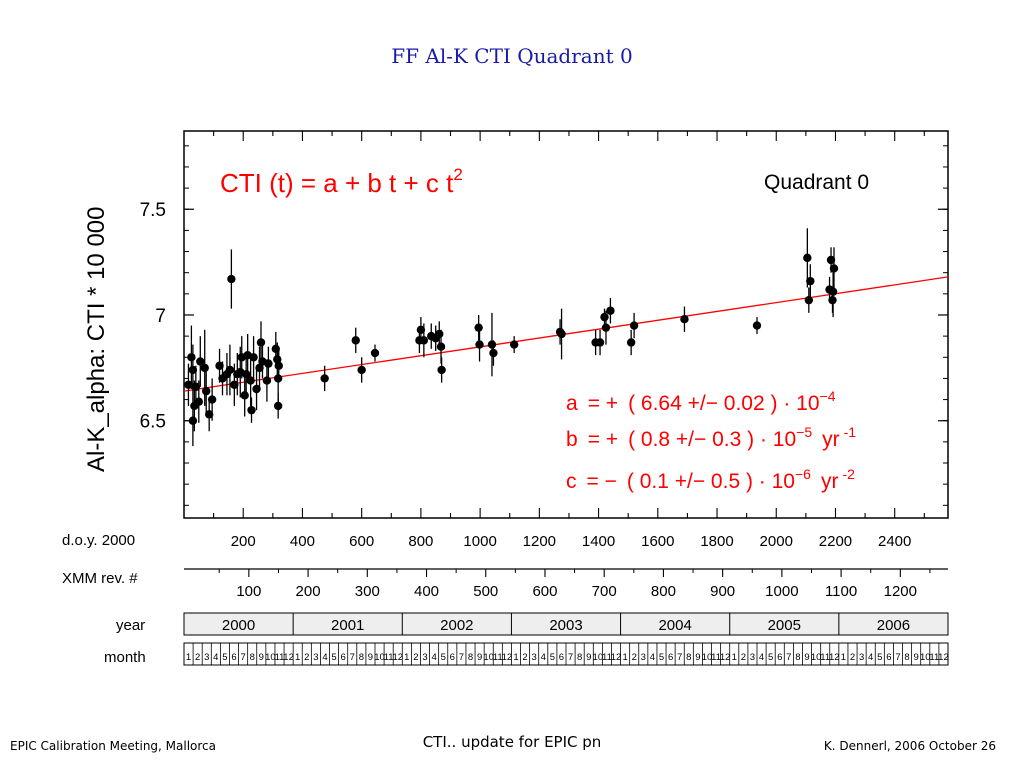 Image resolution: width=1024 pixels, height=768 pixels. Describe the element at coordinates (153, 210) in the screenshot. I see `y-tick-label: 7.5` at that location.